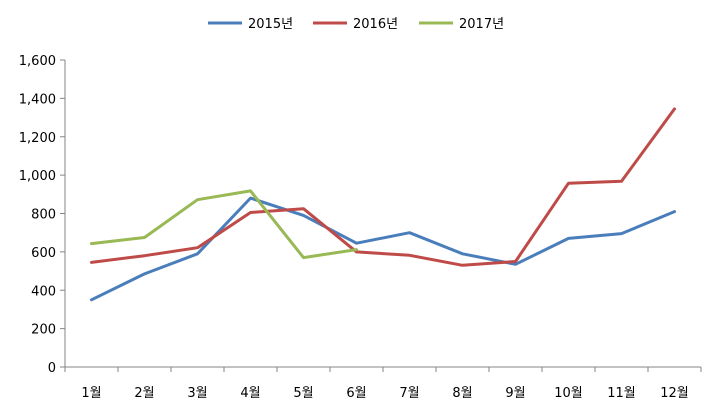 Image resolution: width=714 pixels, height=410 pixels. I want to click on y-tick-label: 800, so click(43, 215).